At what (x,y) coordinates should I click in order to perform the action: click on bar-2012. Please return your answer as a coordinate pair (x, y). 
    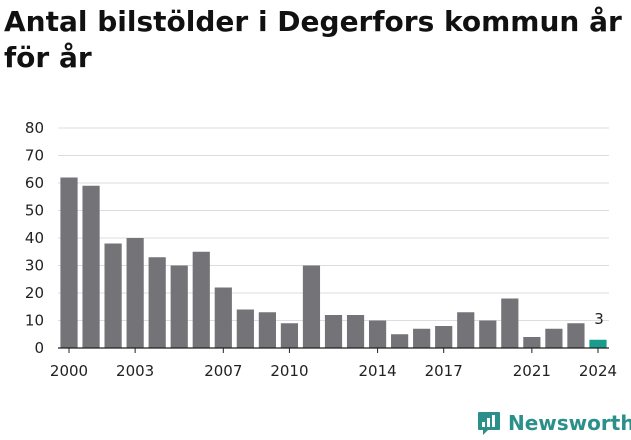
    Looking at the image, I should click on (333, 331).